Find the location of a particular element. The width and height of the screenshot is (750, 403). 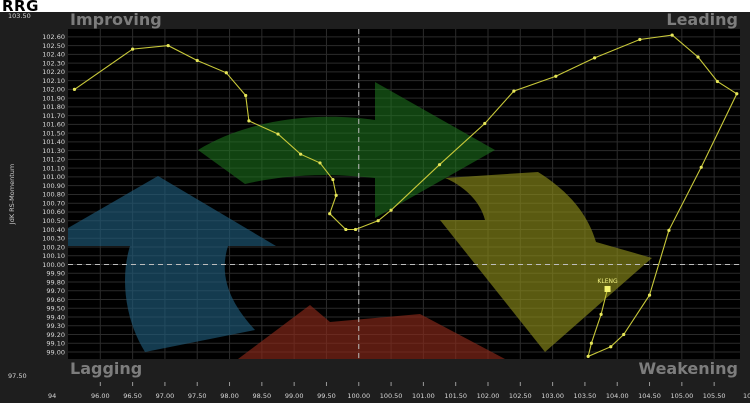

y-tick-label: 100.50 is located at coordinates (53, 221).